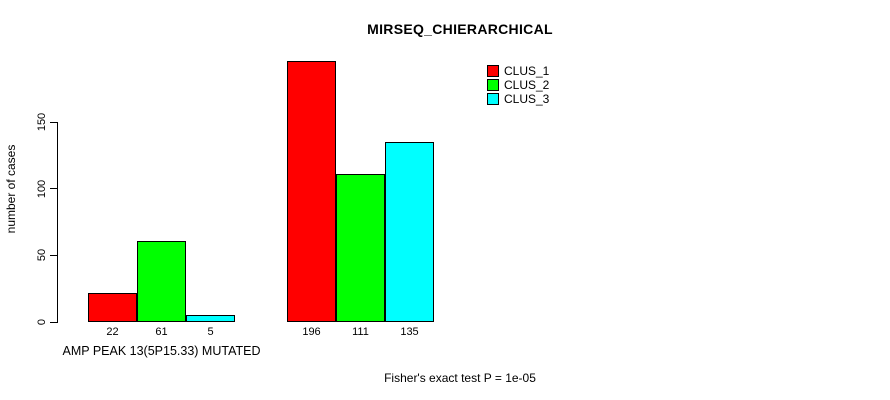 Image resolution: width=890 pixels, height=400 pixels. I want to click on y-tick-label: 150, so click(42, 122).